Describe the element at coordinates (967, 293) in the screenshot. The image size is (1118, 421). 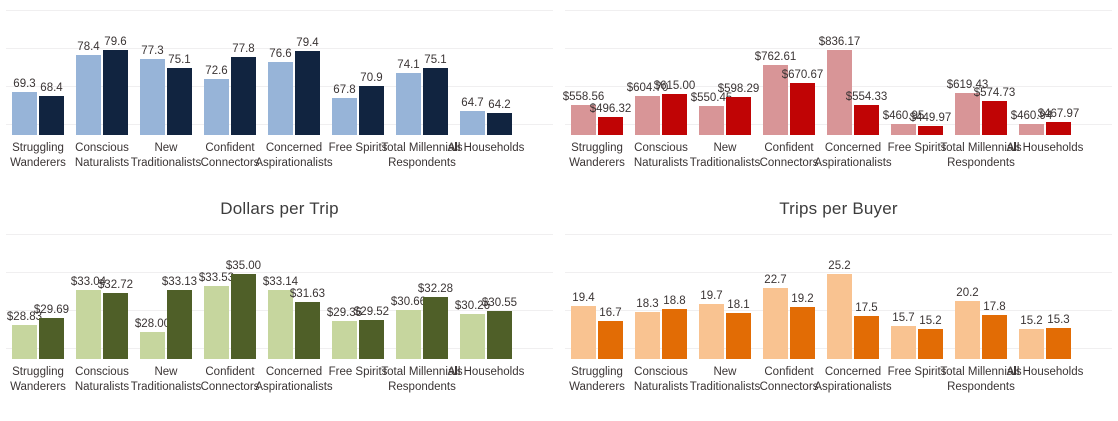
I see `bar-value-label: 20.2` at that location.